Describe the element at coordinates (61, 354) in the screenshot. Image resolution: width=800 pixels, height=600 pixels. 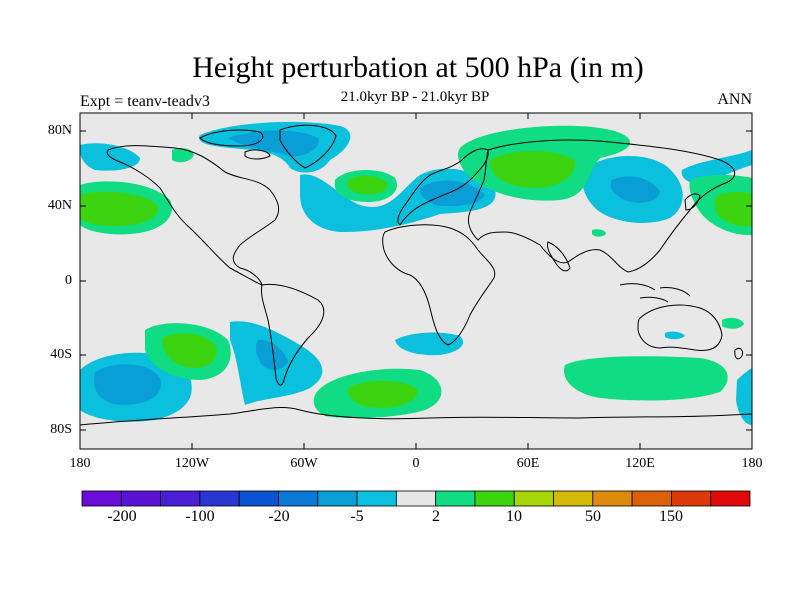
I see `lat-tick-label: 40S` at that location.